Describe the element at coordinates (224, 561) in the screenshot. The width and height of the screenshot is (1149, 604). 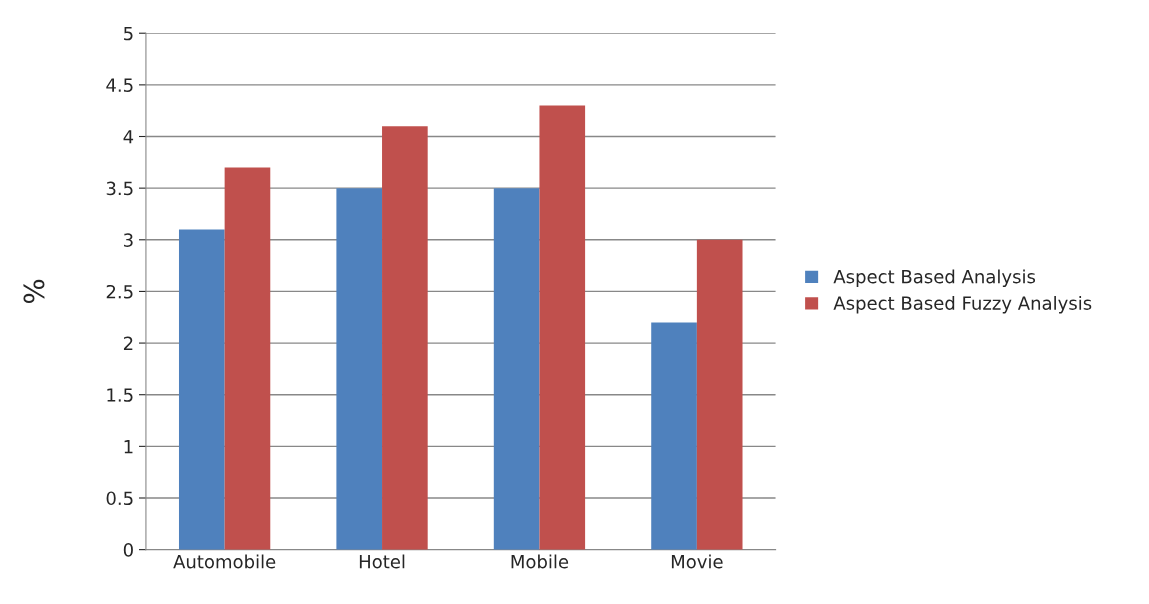
I see `x-tick-label: Automobile` at that location.